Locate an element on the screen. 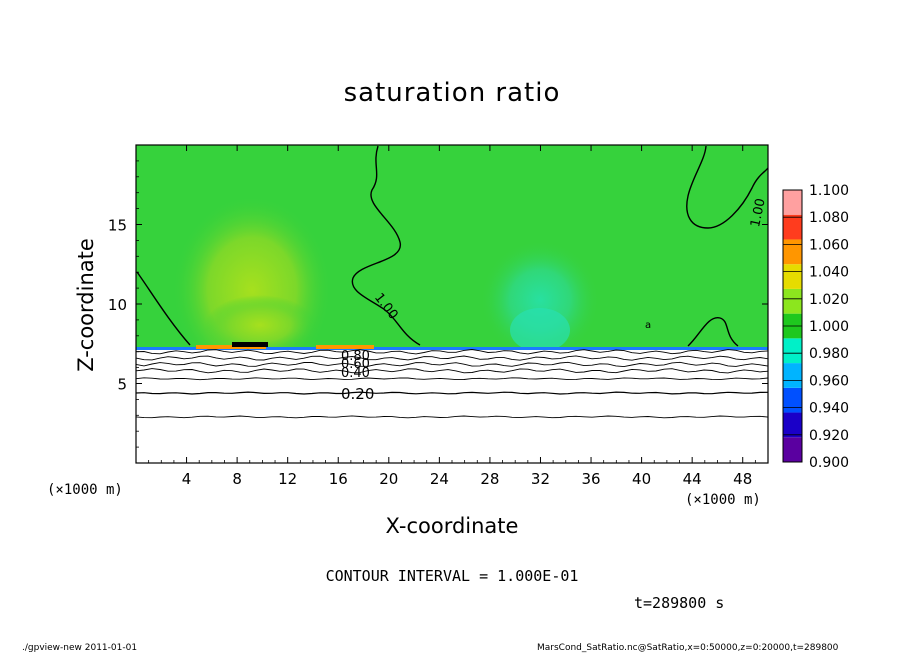  contour-interval-note: CONTOUR INTERVAL = 1.000E-01 is located at coordinates (452, 576).